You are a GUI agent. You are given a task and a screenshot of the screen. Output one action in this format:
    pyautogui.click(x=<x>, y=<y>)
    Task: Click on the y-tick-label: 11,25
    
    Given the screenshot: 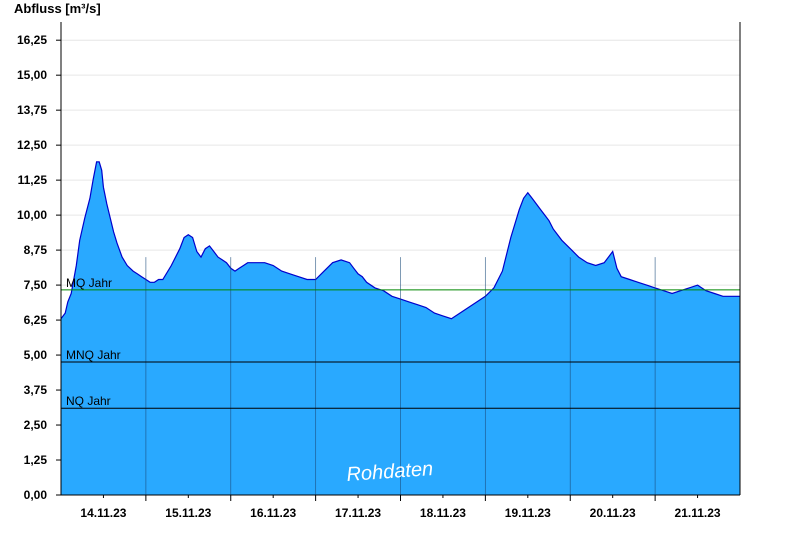 What is the action you would take?
    pyautogui.click(x=33, y=180)
    